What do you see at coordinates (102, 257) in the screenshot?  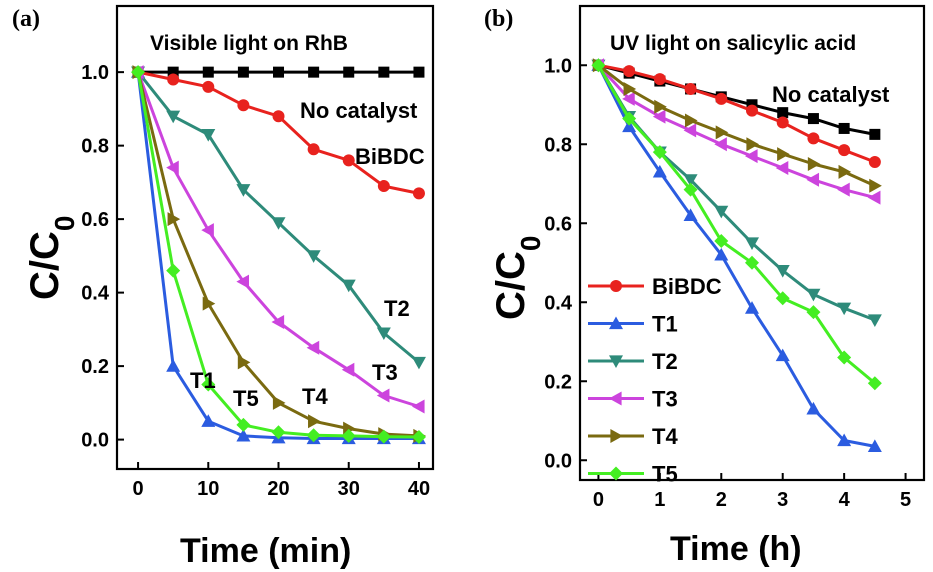 I see `panel-a-y-ticks: 0.0 0.2 0.4 0.6 0.8 1.0` at bounding box center [102, 257].